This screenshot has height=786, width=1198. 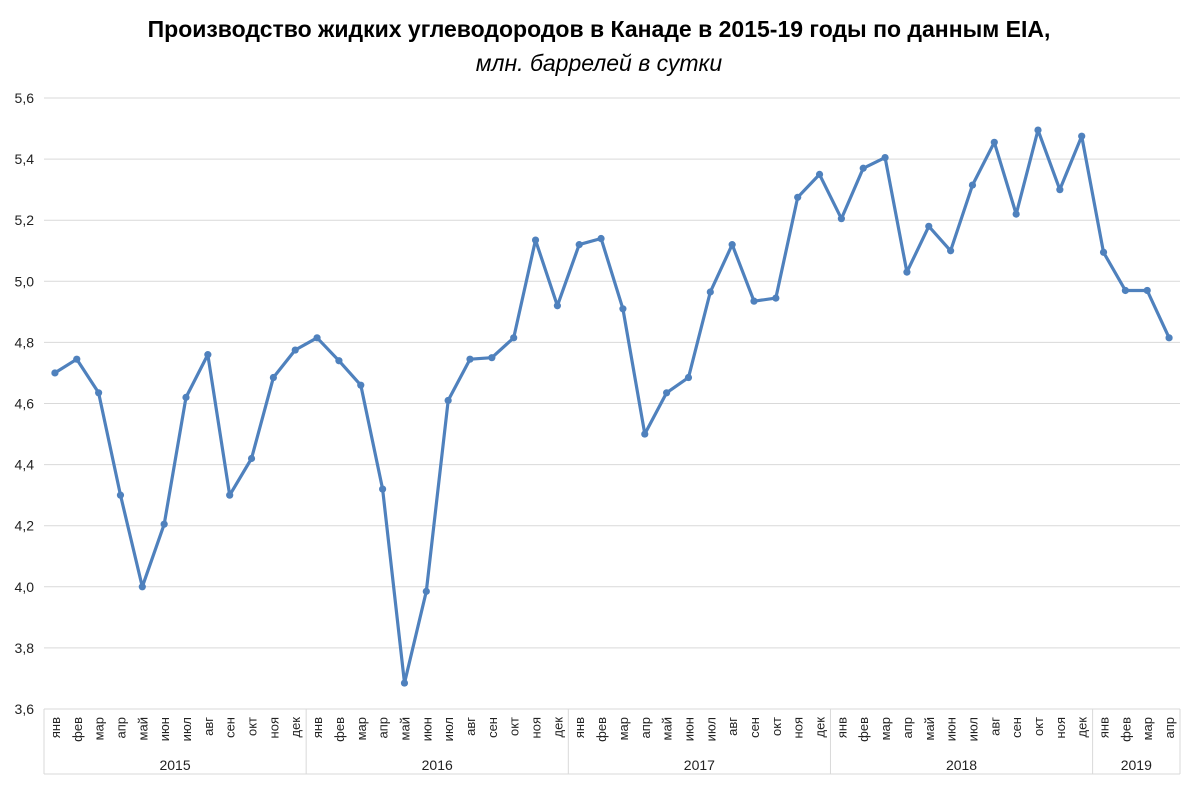 I want to click on year-label: 2018, so click(x=961, y=765).